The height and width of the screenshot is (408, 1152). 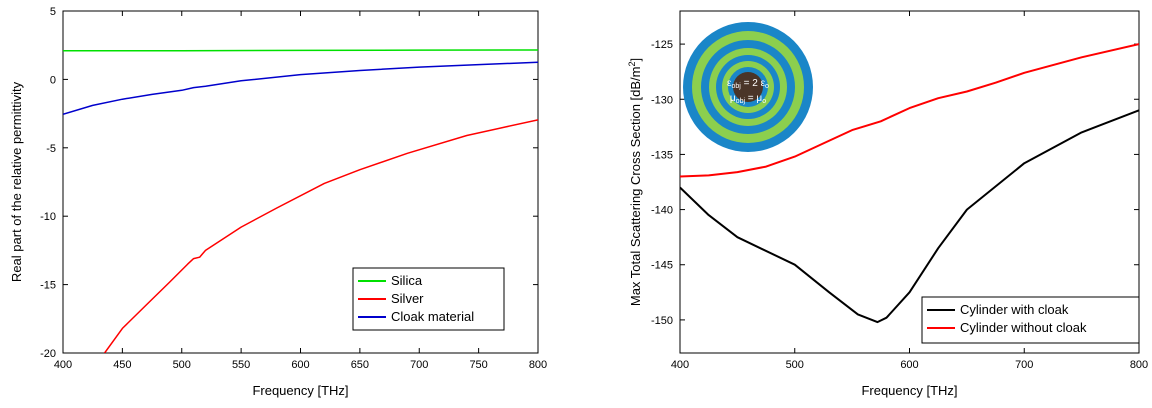 I want to click on legend-label: Silica, so click(x=407, y=280).